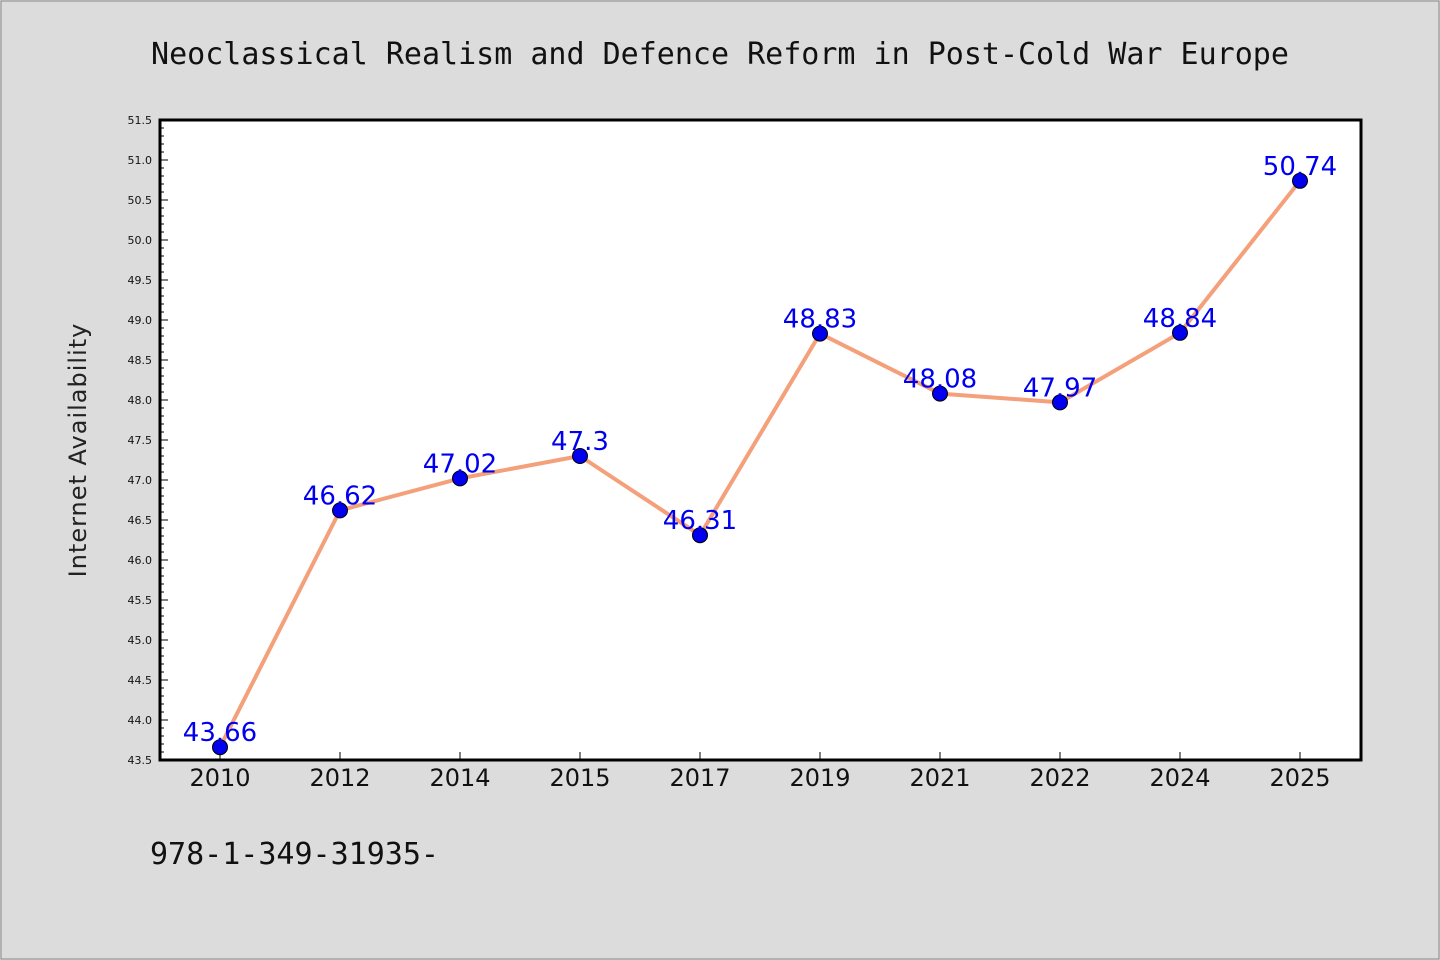  What do you see at coordinates (460, 464) in the screenshot?
I see `data-label: 47.02` at bounding box center [460, 464].